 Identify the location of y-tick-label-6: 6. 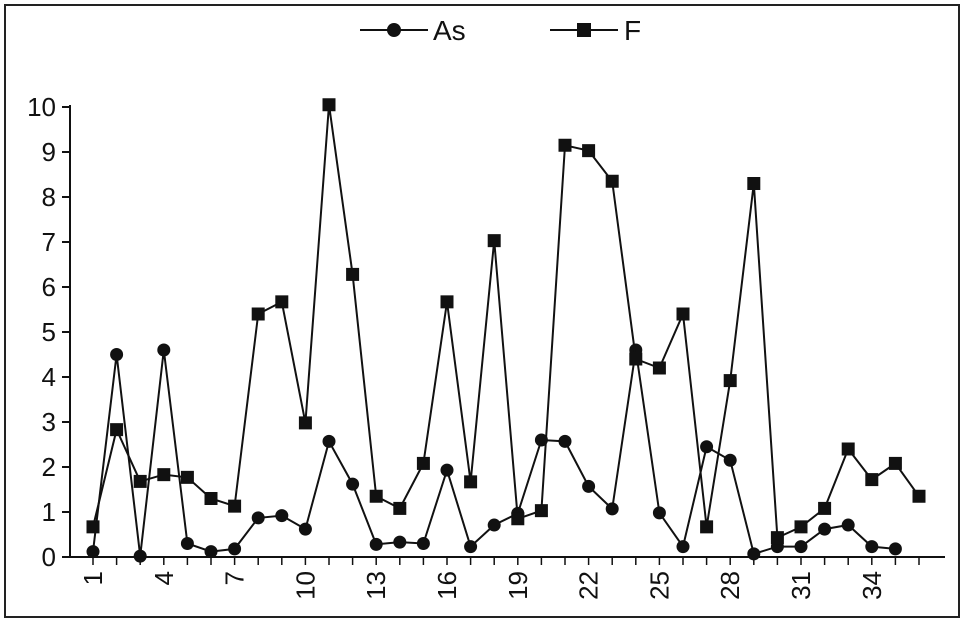
(49, 287).